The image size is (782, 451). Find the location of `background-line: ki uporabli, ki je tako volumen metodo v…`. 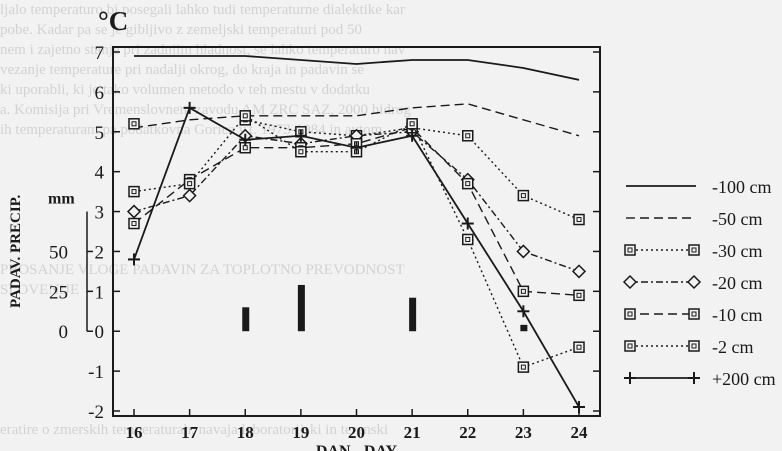

background-line: ki uporabli, ki je tako volumen metodo v… is located at coordinates (185, 90).